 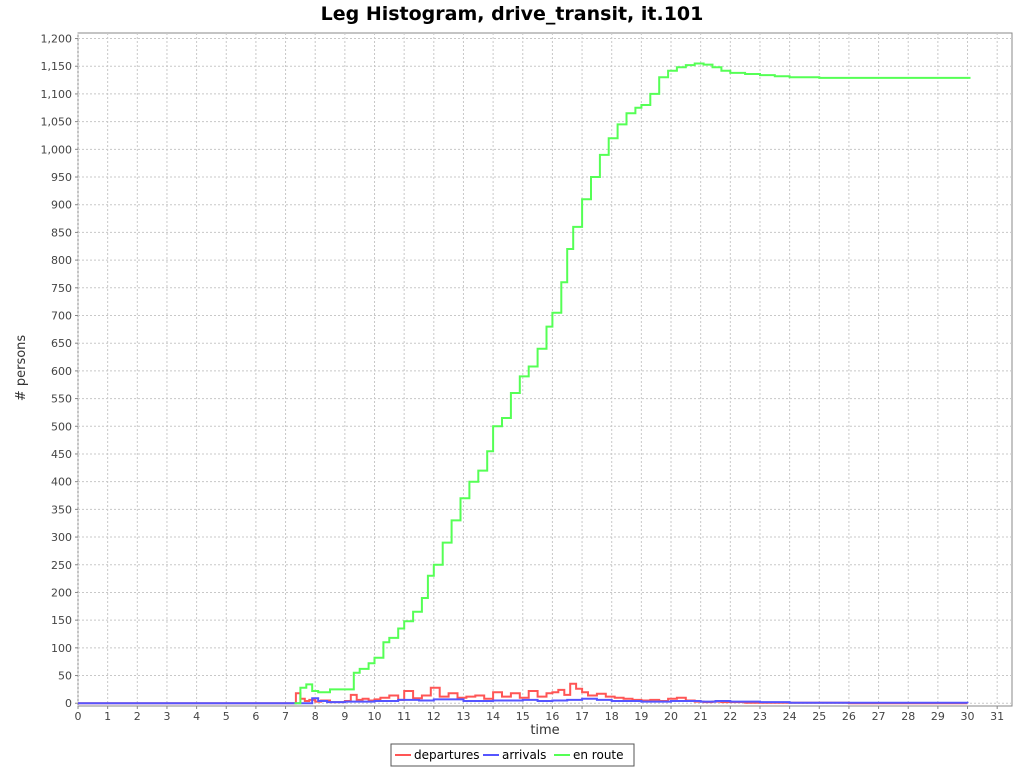 What do you see at coordinates (57, 94) in the screenshot?
I see `y-tick-label: 1,100` at bounding box center [57, 94].